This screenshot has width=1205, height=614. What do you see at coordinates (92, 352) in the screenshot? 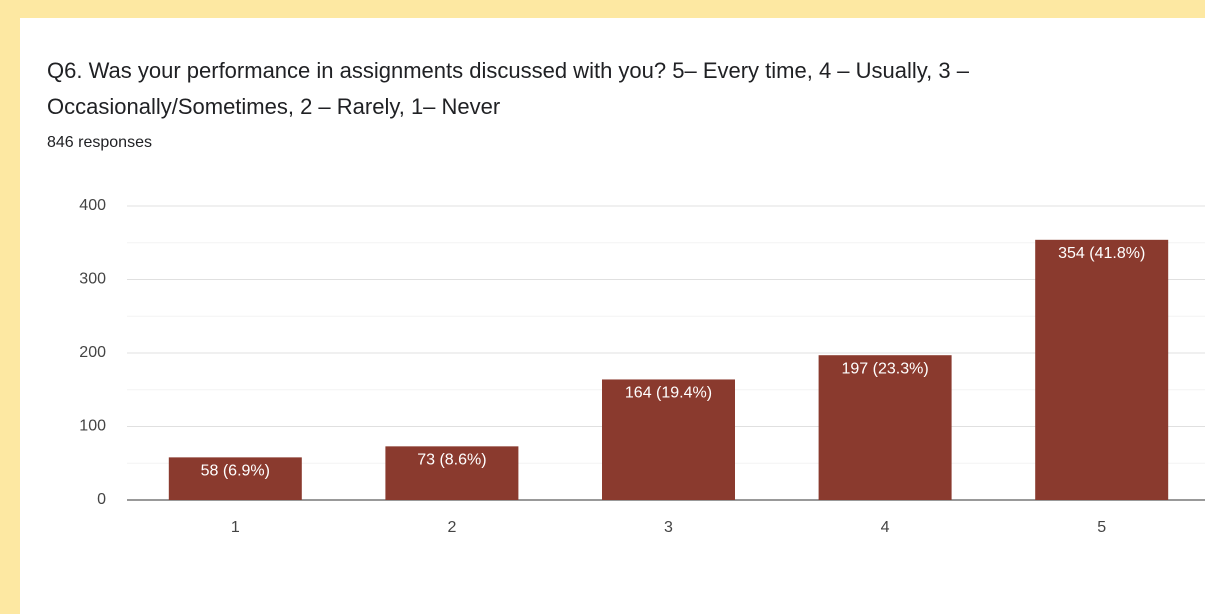
I see `y-tick-label: 200` at bounding box center [92, 352].